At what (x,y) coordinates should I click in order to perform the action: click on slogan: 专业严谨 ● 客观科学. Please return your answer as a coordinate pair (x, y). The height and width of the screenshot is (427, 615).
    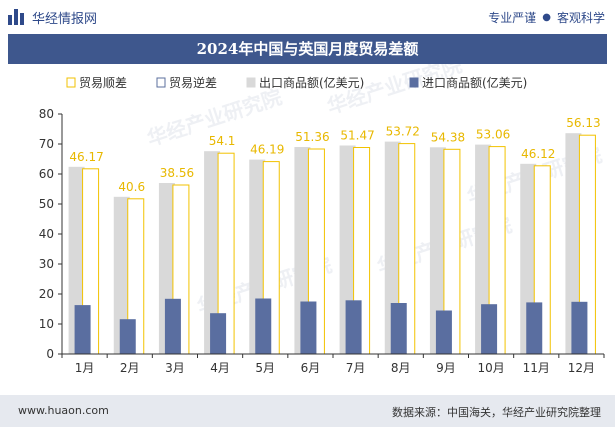
    Looking at the image, I should click on (546, 17).